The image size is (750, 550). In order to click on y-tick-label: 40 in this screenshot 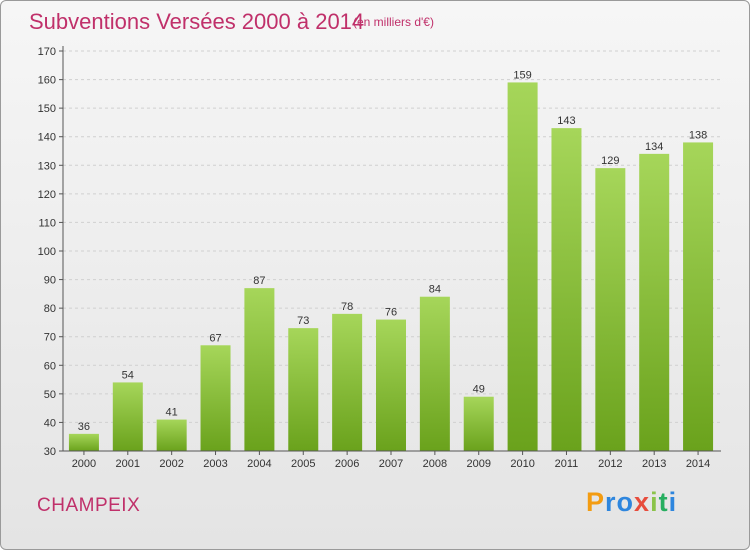, I will do `click(50, 423)`.